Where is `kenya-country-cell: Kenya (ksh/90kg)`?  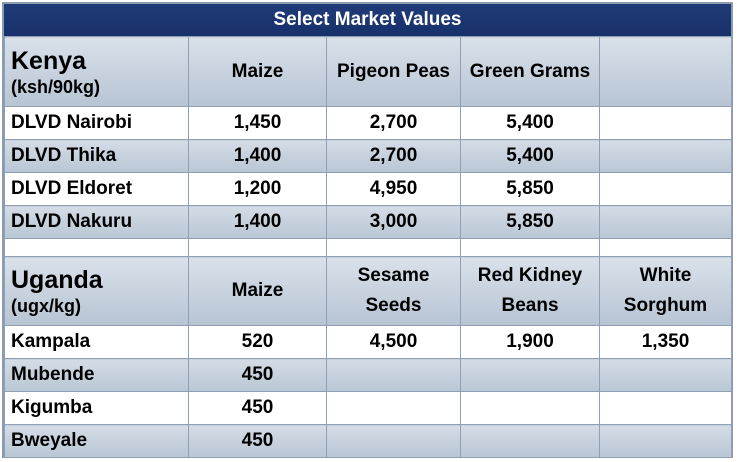 kenya-country-cell: Kenya (ksh/90kg) is located at coordinates (96, 71).